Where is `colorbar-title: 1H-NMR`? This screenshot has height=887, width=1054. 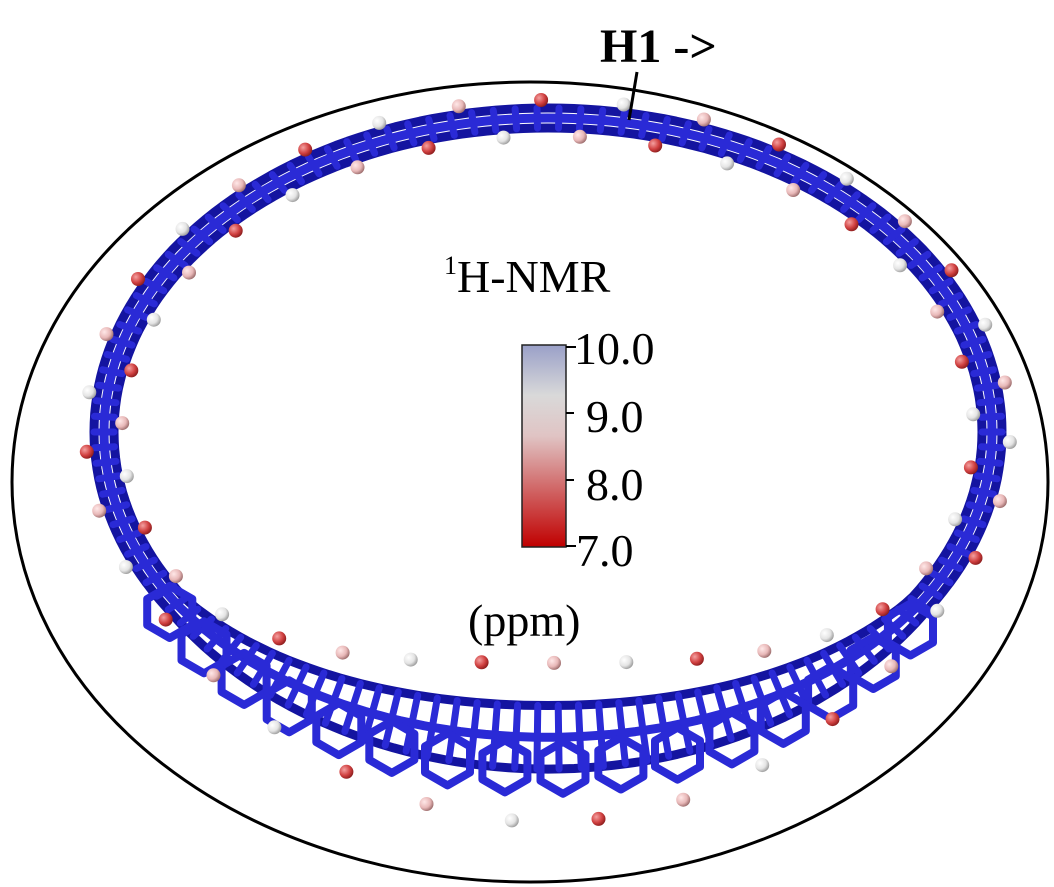
colorbar-title: 1H-NMR is located at coordinates (527, 276).